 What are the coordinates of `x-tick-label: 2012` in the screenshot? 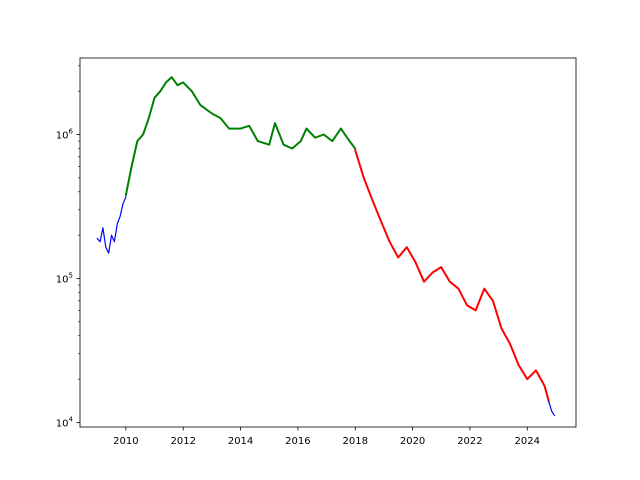 It's located at (182, 441).